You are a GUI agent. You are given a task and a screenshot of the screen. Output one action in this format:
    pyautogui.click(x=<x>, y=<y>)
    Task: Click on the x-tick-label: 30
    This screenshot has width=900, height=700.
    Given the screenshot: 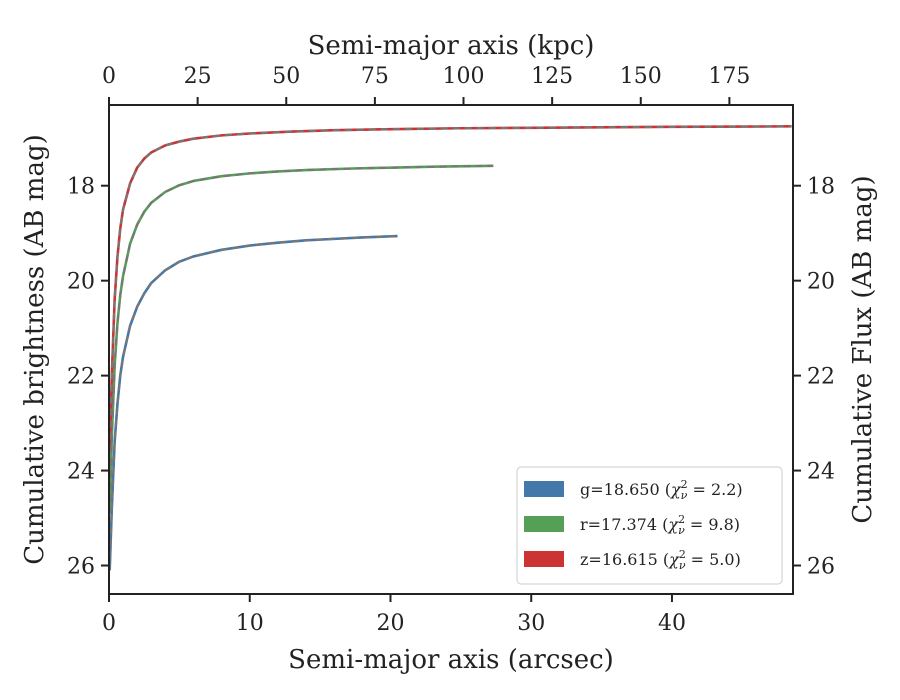 What is the action you would take?
    pyautogui.click(x=531, y=623)
    